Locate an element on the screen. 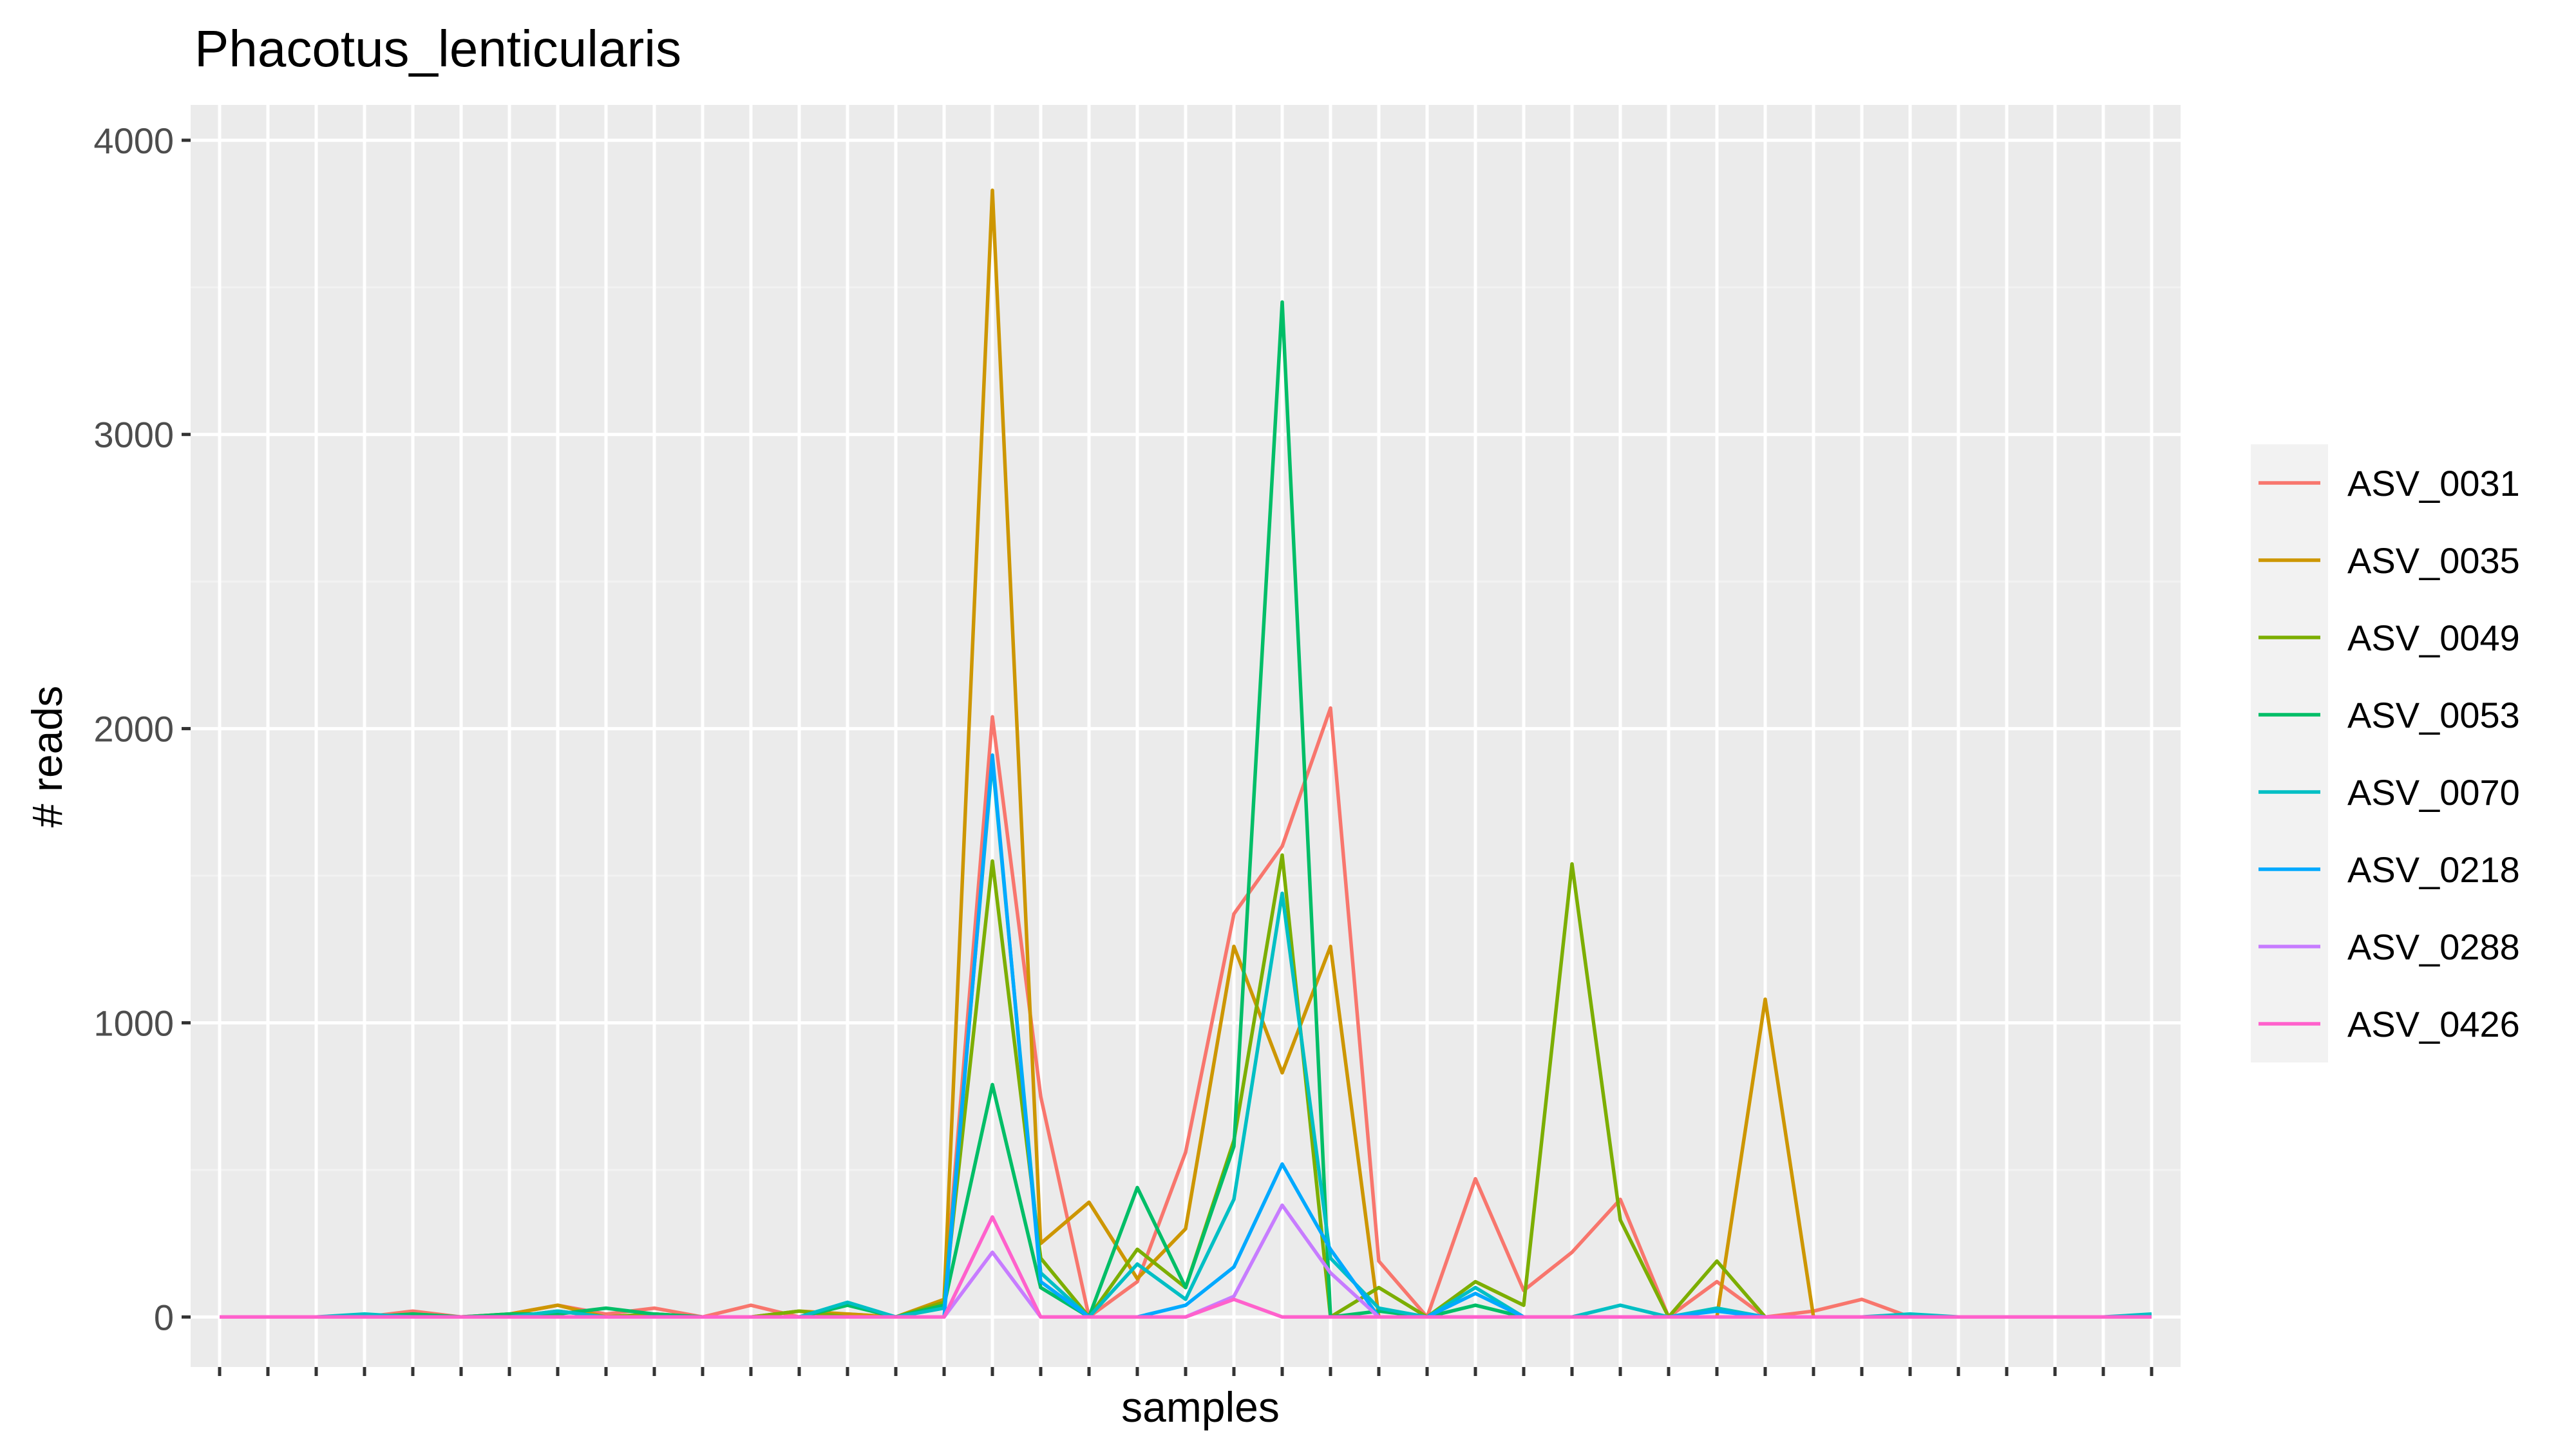  y-tick-label: 3000 is located at coordinates (133, 435).